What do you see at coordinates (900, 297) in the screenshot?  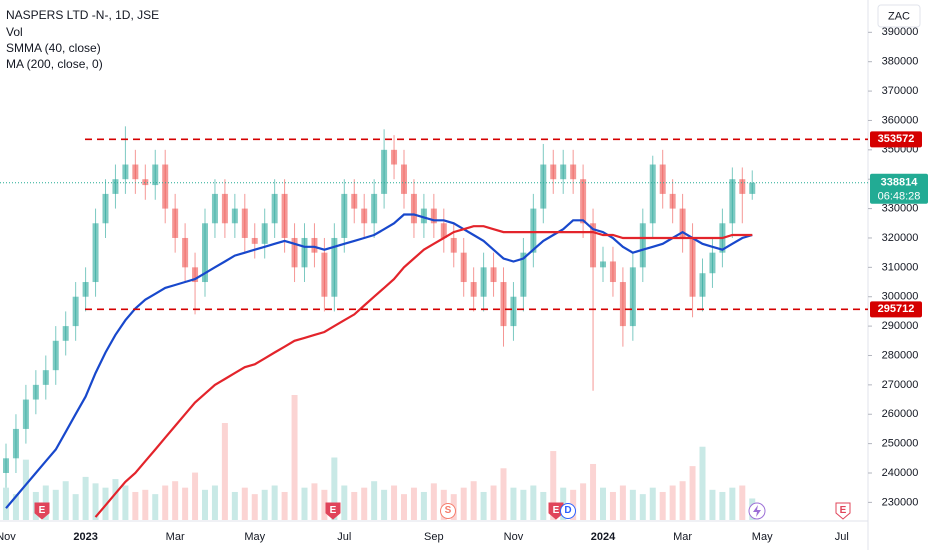 I see `y-tick-label: 300000` at bounding box center [900, 297].